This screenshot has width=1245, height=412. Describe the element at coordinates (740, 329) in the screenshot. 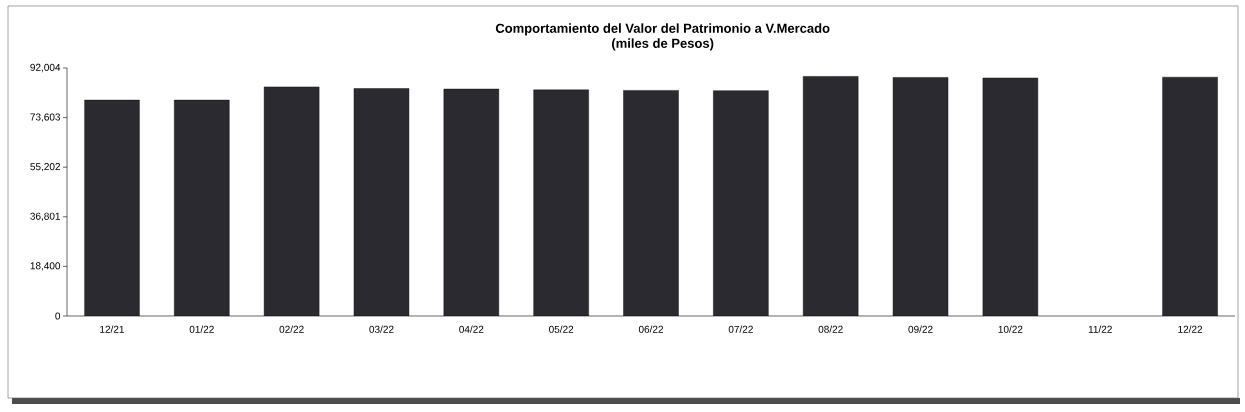

I see `x-tick-label: 07/22` at that location.